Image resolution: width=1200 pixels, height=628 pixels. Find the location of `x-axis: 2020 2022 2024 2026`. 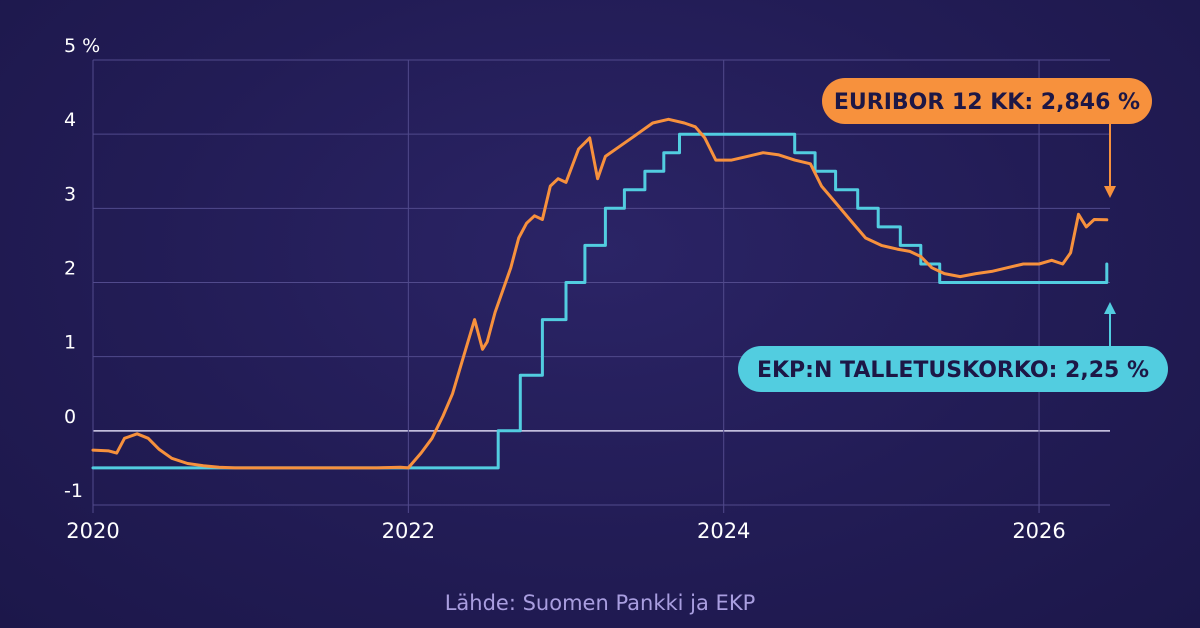

x-axis: 2020 2022 2024 2026 is located at coordinates (565, 531).